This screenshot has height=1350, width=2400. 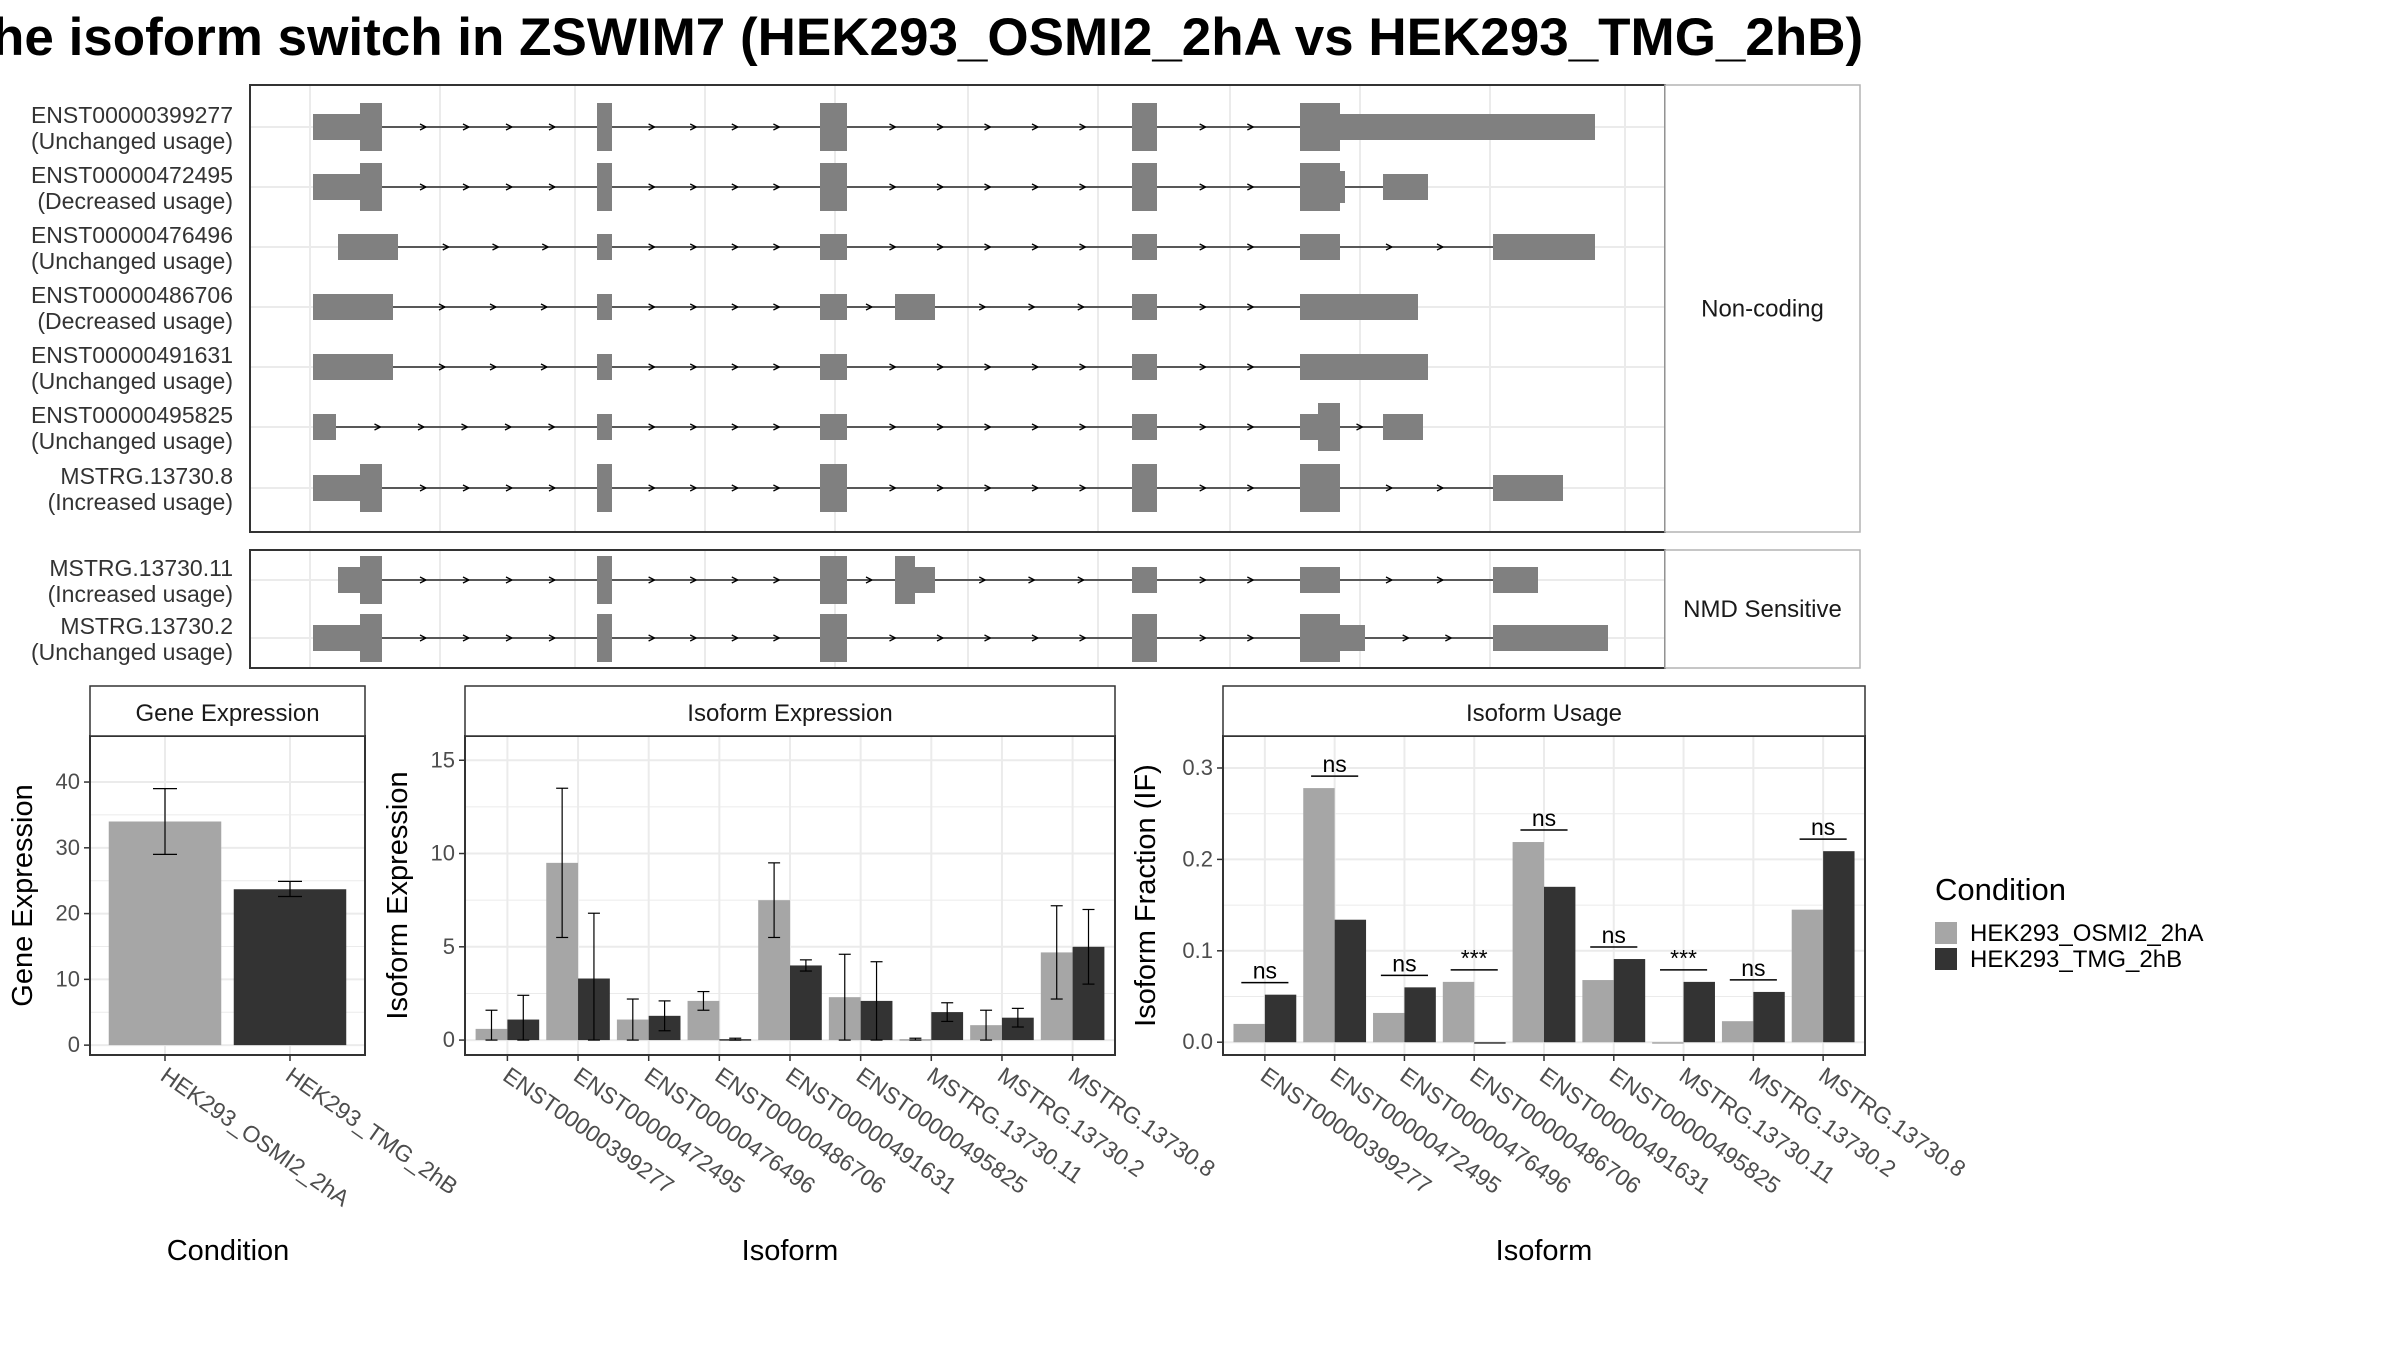 What do you see at coordinates (1544, 713) in the screenshot?
I see `bar-panel-title: Isoform Usage` at bounding box center [1544, 713].